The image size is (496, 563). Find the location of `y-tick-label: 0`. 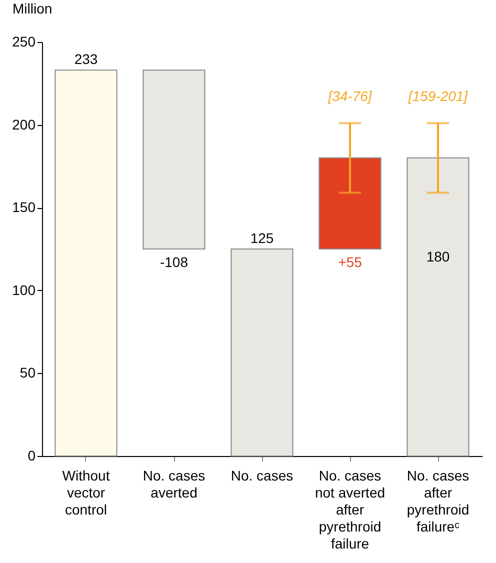

y-tick-label: 0 is located at coordinates (32, 456).